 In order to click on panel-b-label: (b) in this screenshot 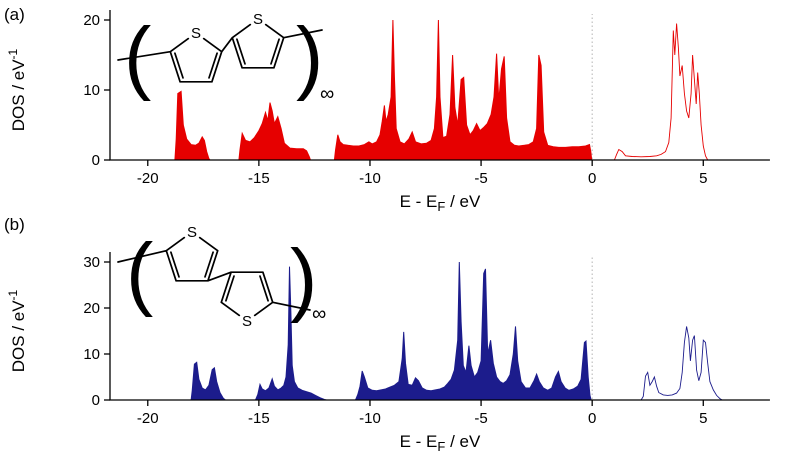, I will do `click(14, 224)`.